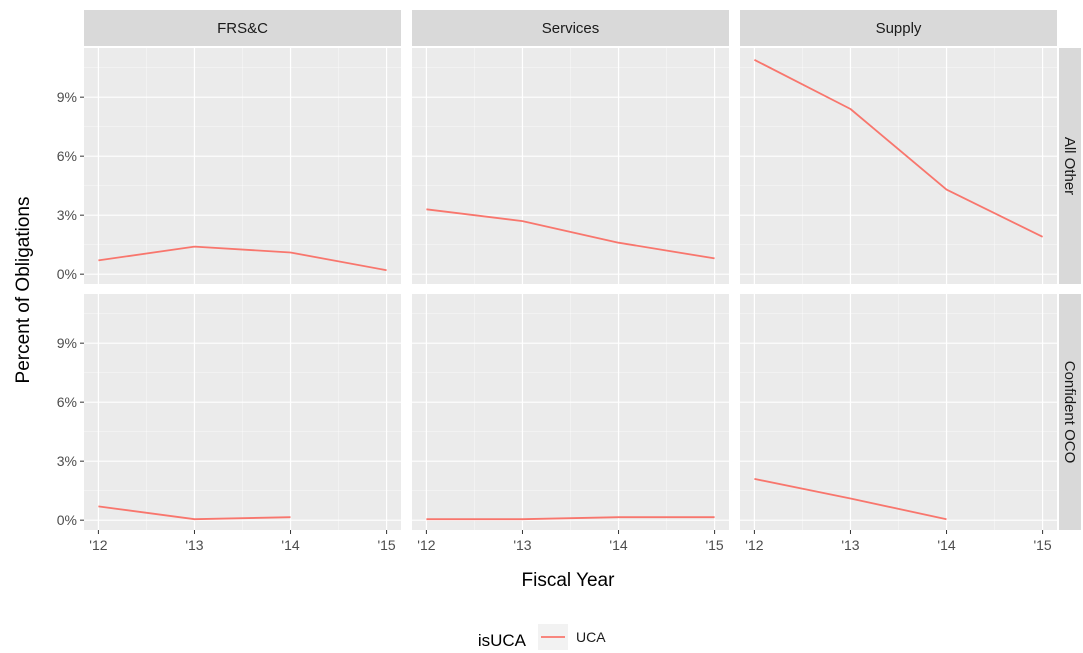 Image resolution: width=1083 pixels, height=653 pixels. I want to click on series-line-uca-confident-oco-frs-c, so click(194, 513).